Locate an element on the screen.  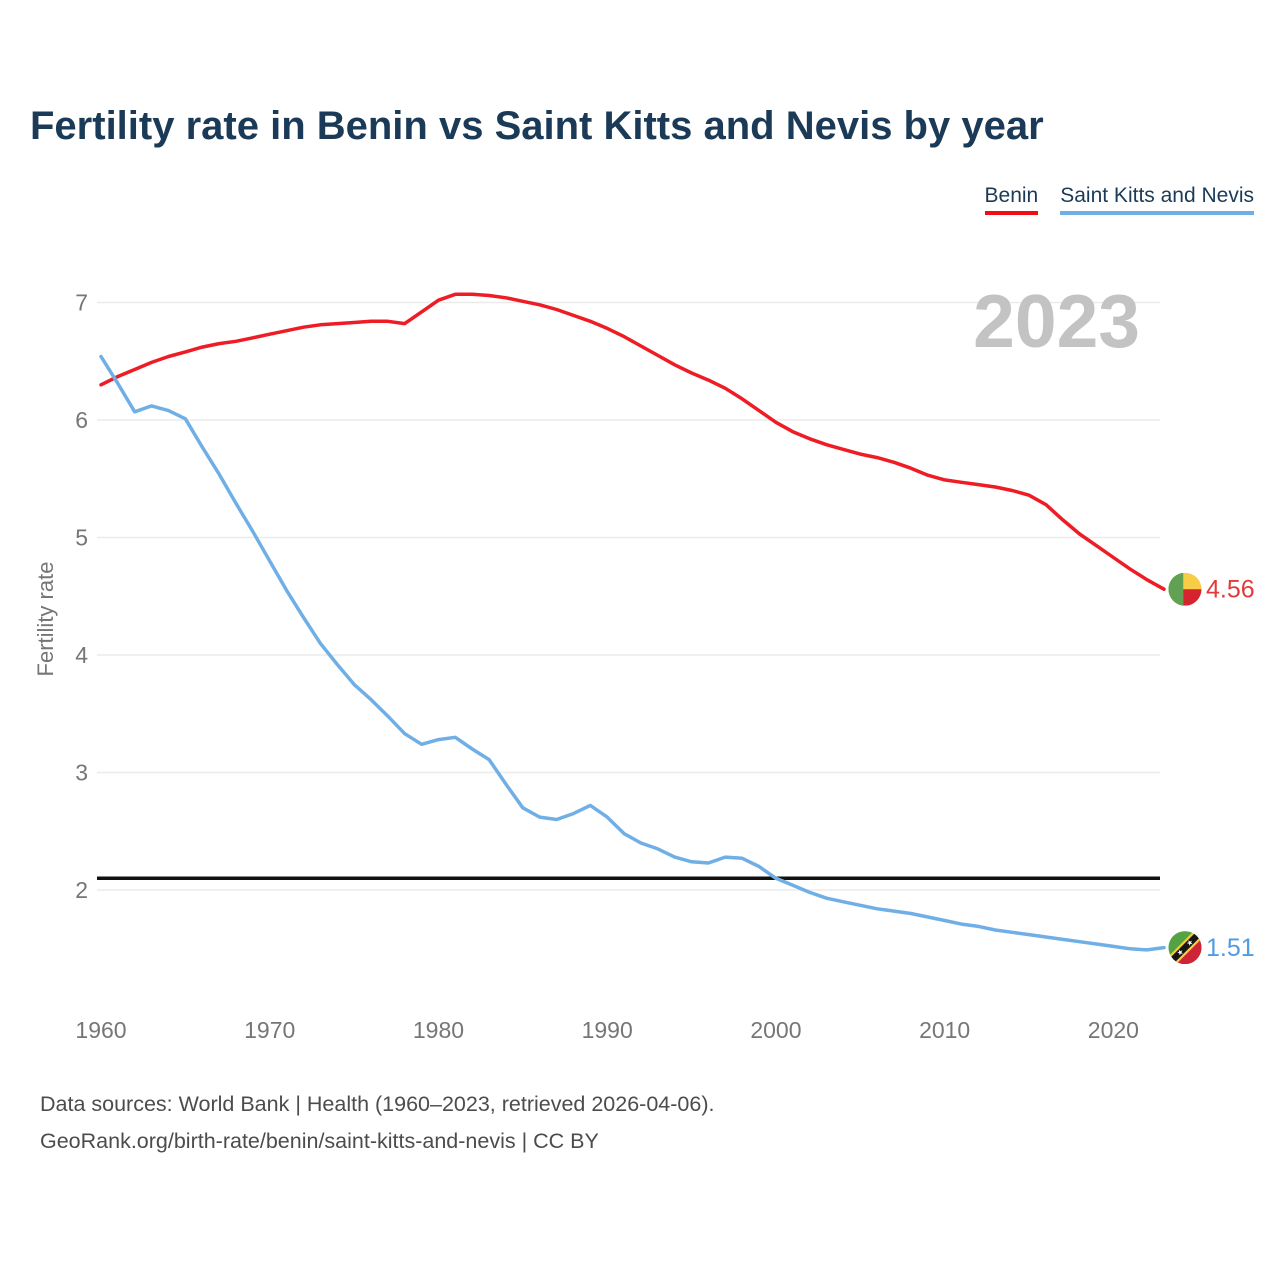
chart-legend: Benin Saint Kitts and Nevis is located at coordinates (1119, 199).